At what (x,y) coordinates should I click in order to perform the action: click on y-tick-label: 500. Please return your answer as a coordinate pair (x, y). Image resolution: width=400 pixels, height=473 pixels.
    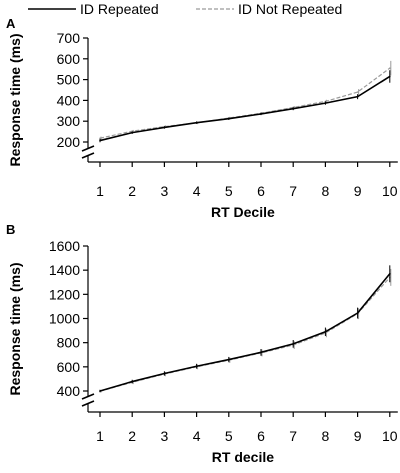
    Looking at the image, I should click on (69, 80).